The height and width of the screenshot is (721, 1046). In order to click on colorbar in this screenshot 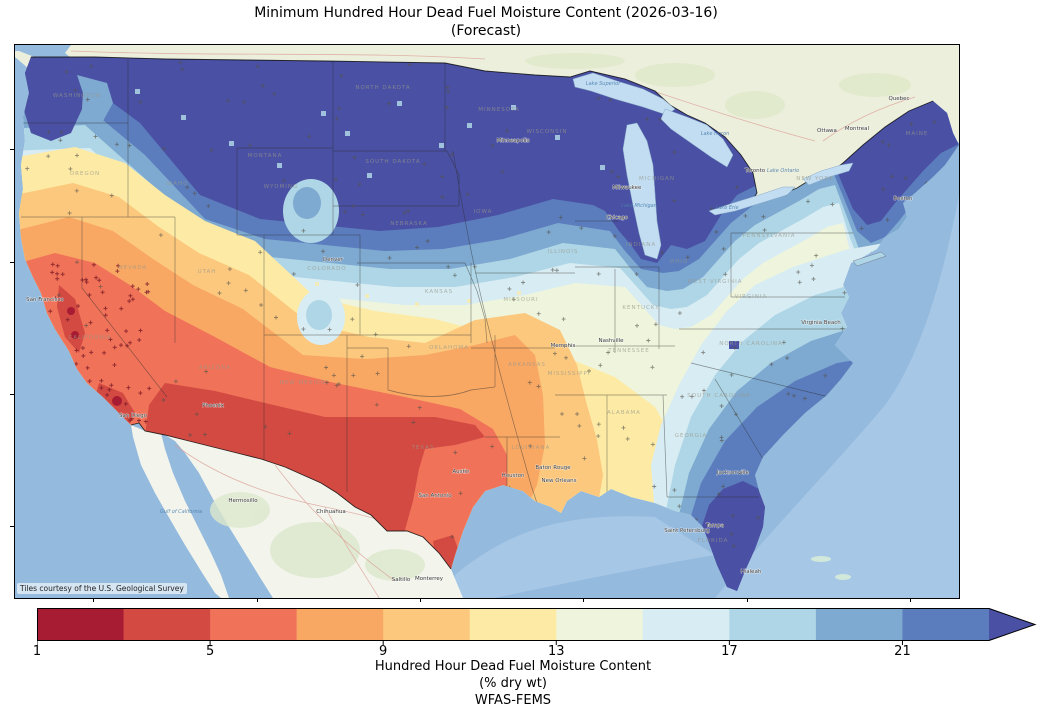, I will do `click(537, 630)`.